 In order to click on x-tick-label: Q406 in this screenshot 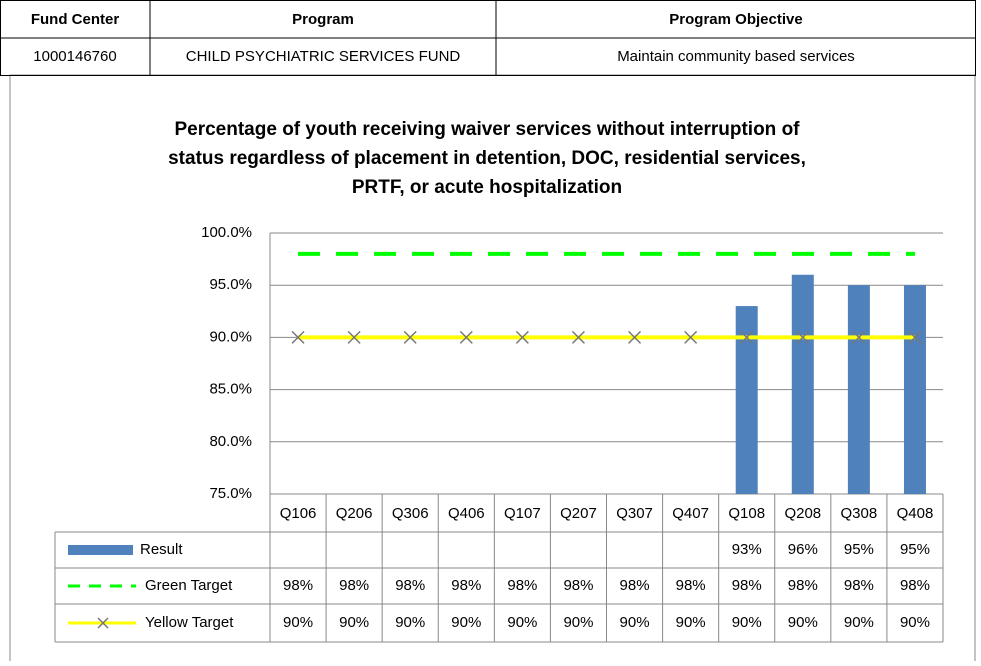, I will do `click(466, 513)`.